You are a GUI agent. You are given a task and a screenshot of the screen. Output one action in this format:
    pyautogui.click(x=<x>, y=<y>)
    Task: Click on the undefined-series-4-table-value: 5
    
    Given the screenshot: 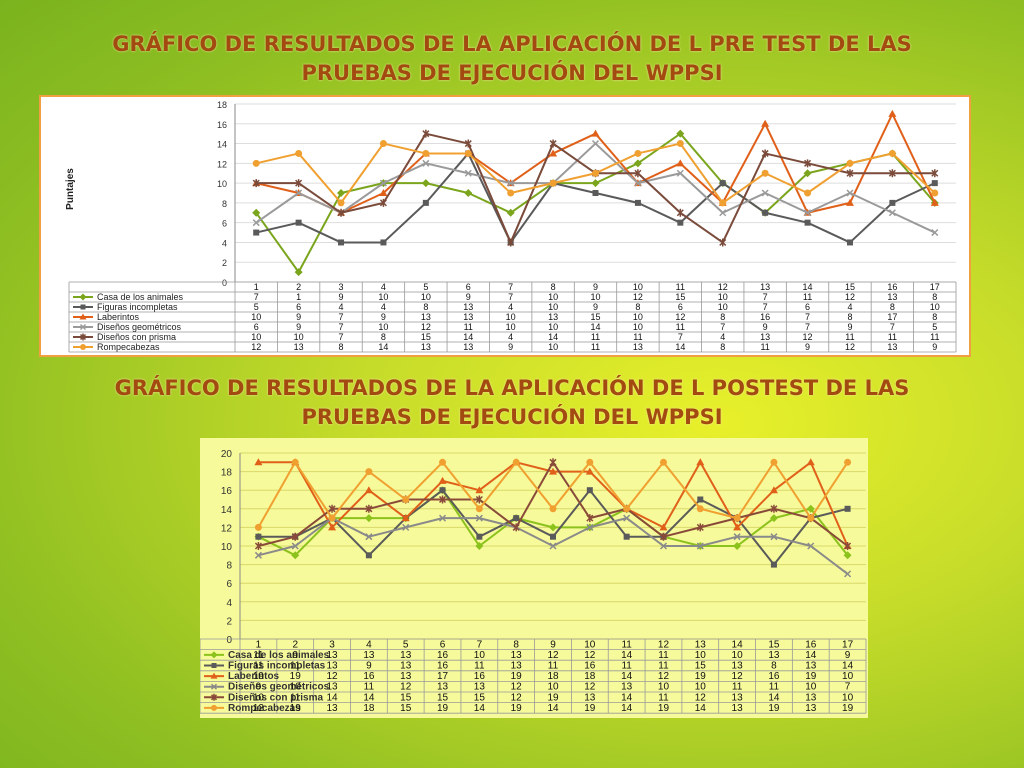 What is the action you would take?
    pyautogui.click(x=934, y=327)
    